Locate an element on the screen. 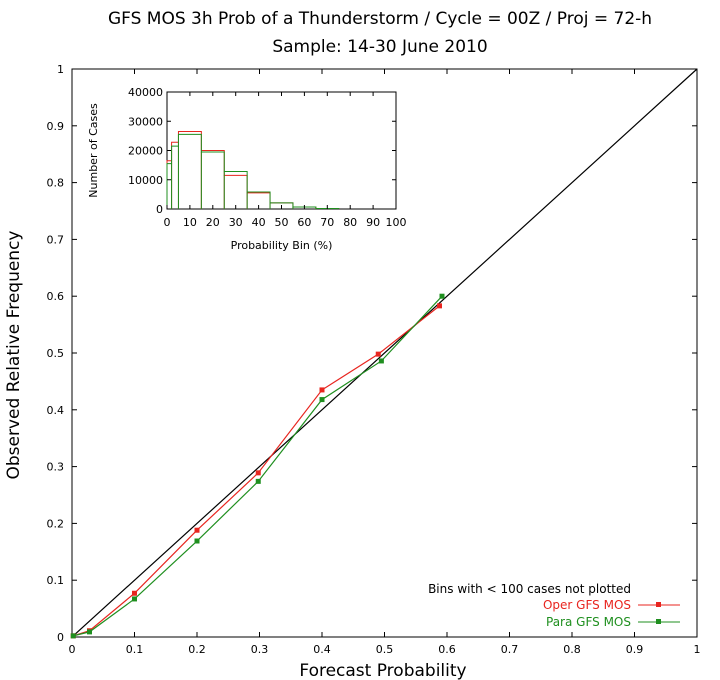  x-tick-label: 0.4 is located at coordinates (322, 649).